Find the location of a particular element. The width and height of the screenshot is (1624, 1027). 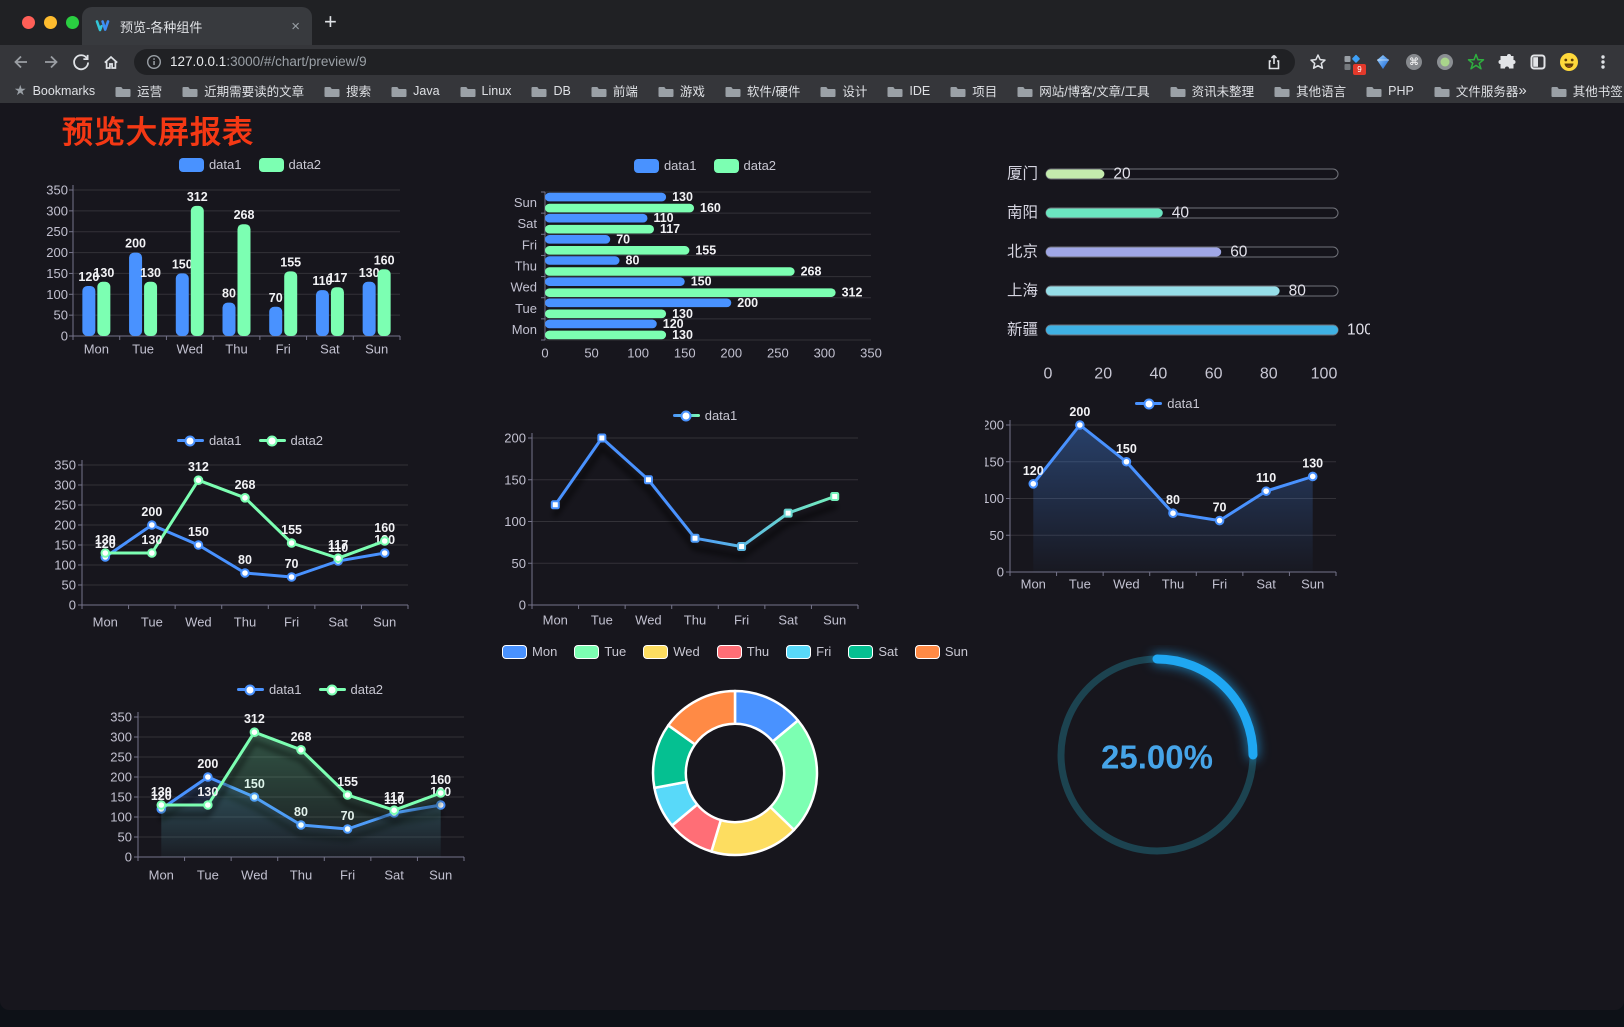

bookmark-folder: 近期需要读的文章 is located at coordinates (243, 90).